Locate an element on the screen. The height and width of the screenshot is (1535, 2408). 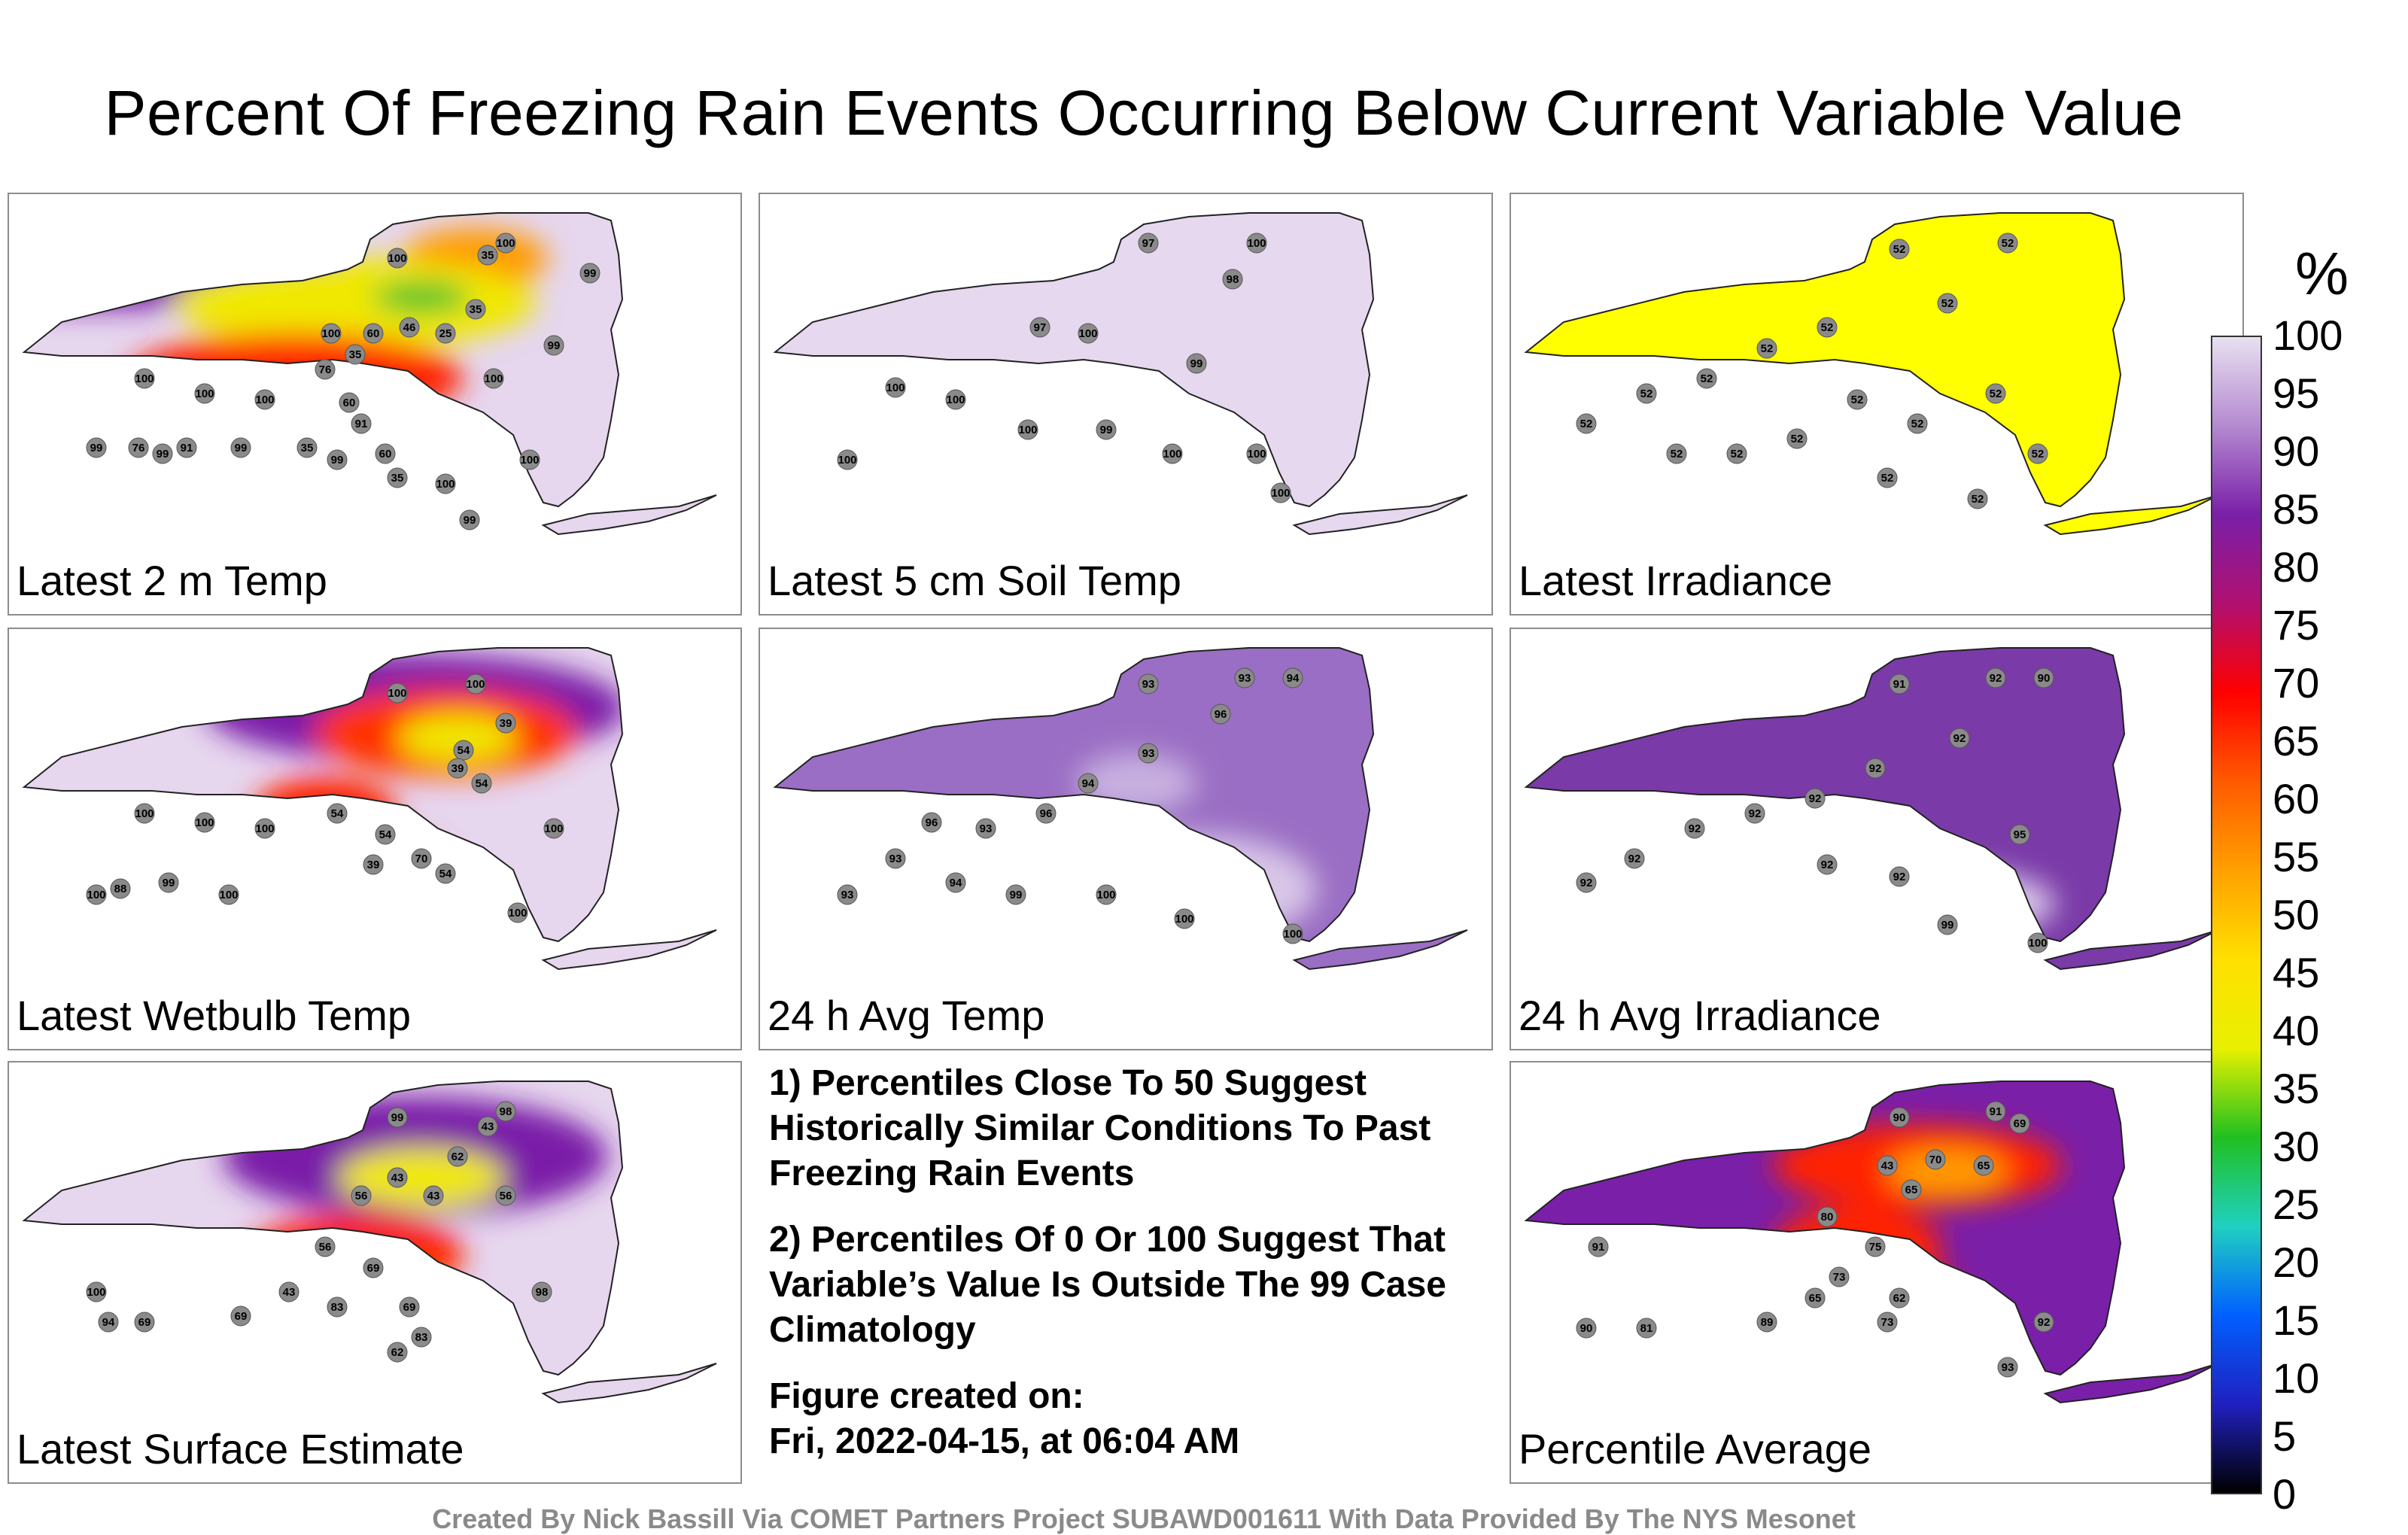
colorbar-tick: 100 is located at coordinates (2308, 335).